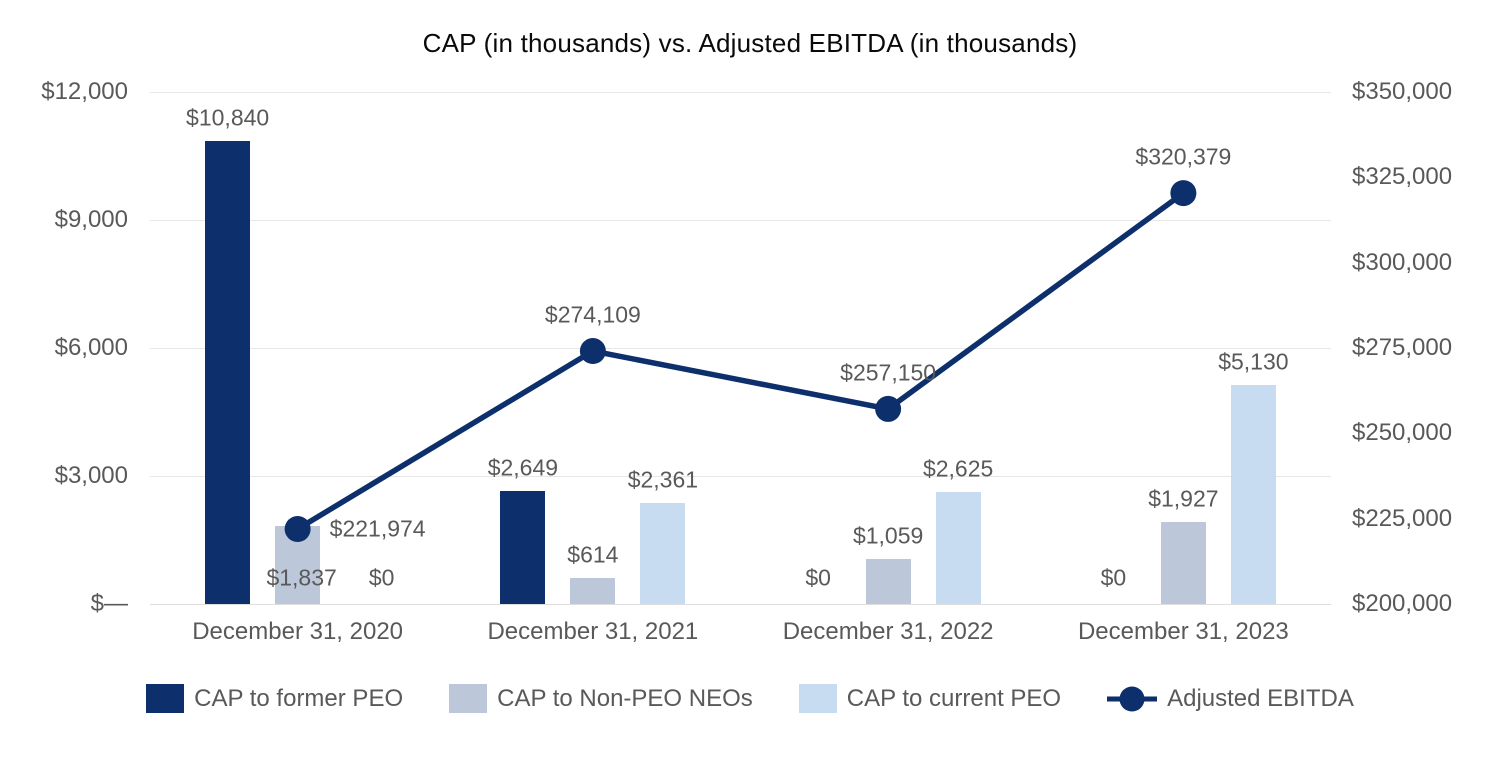  Describe the element at coordinates (165, 698) in the screenshot. I see `legend-swatch-cap-to-former-peo` at that location.